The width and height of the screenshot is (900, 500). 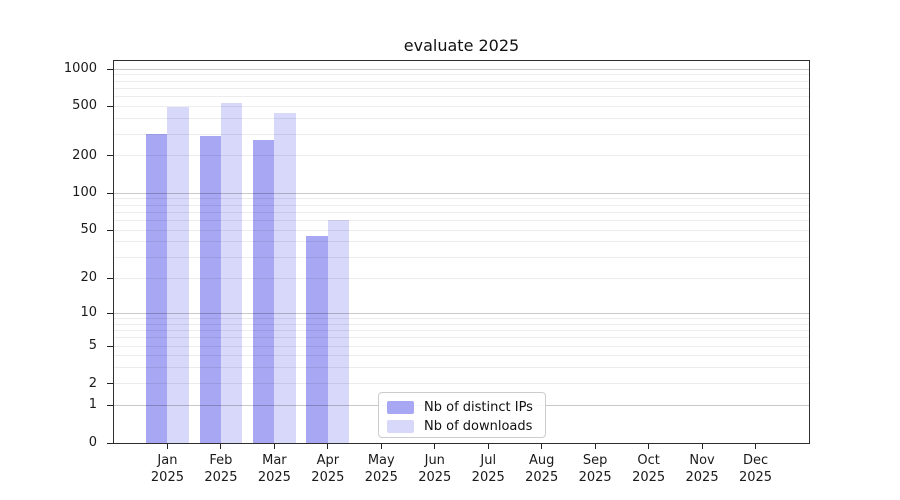 I want to click on y-tick-label-1000: 1000, so click(x=80, y=69).